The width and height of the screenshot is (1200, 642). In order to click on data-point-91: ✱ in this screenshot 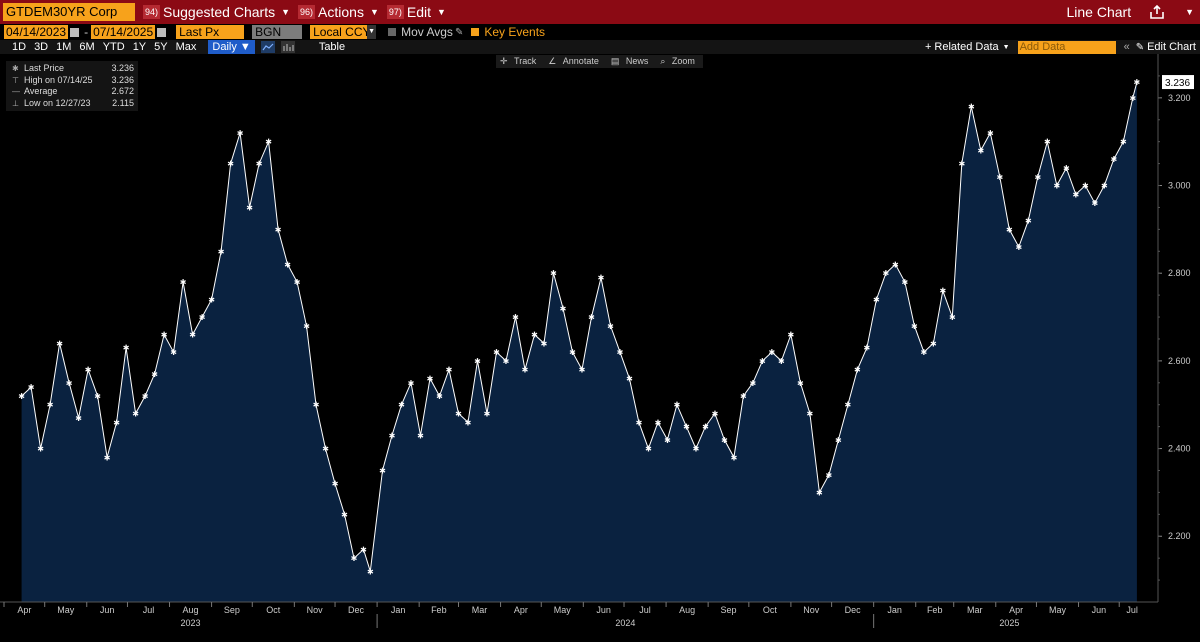, I will do `click(886, 273)`.